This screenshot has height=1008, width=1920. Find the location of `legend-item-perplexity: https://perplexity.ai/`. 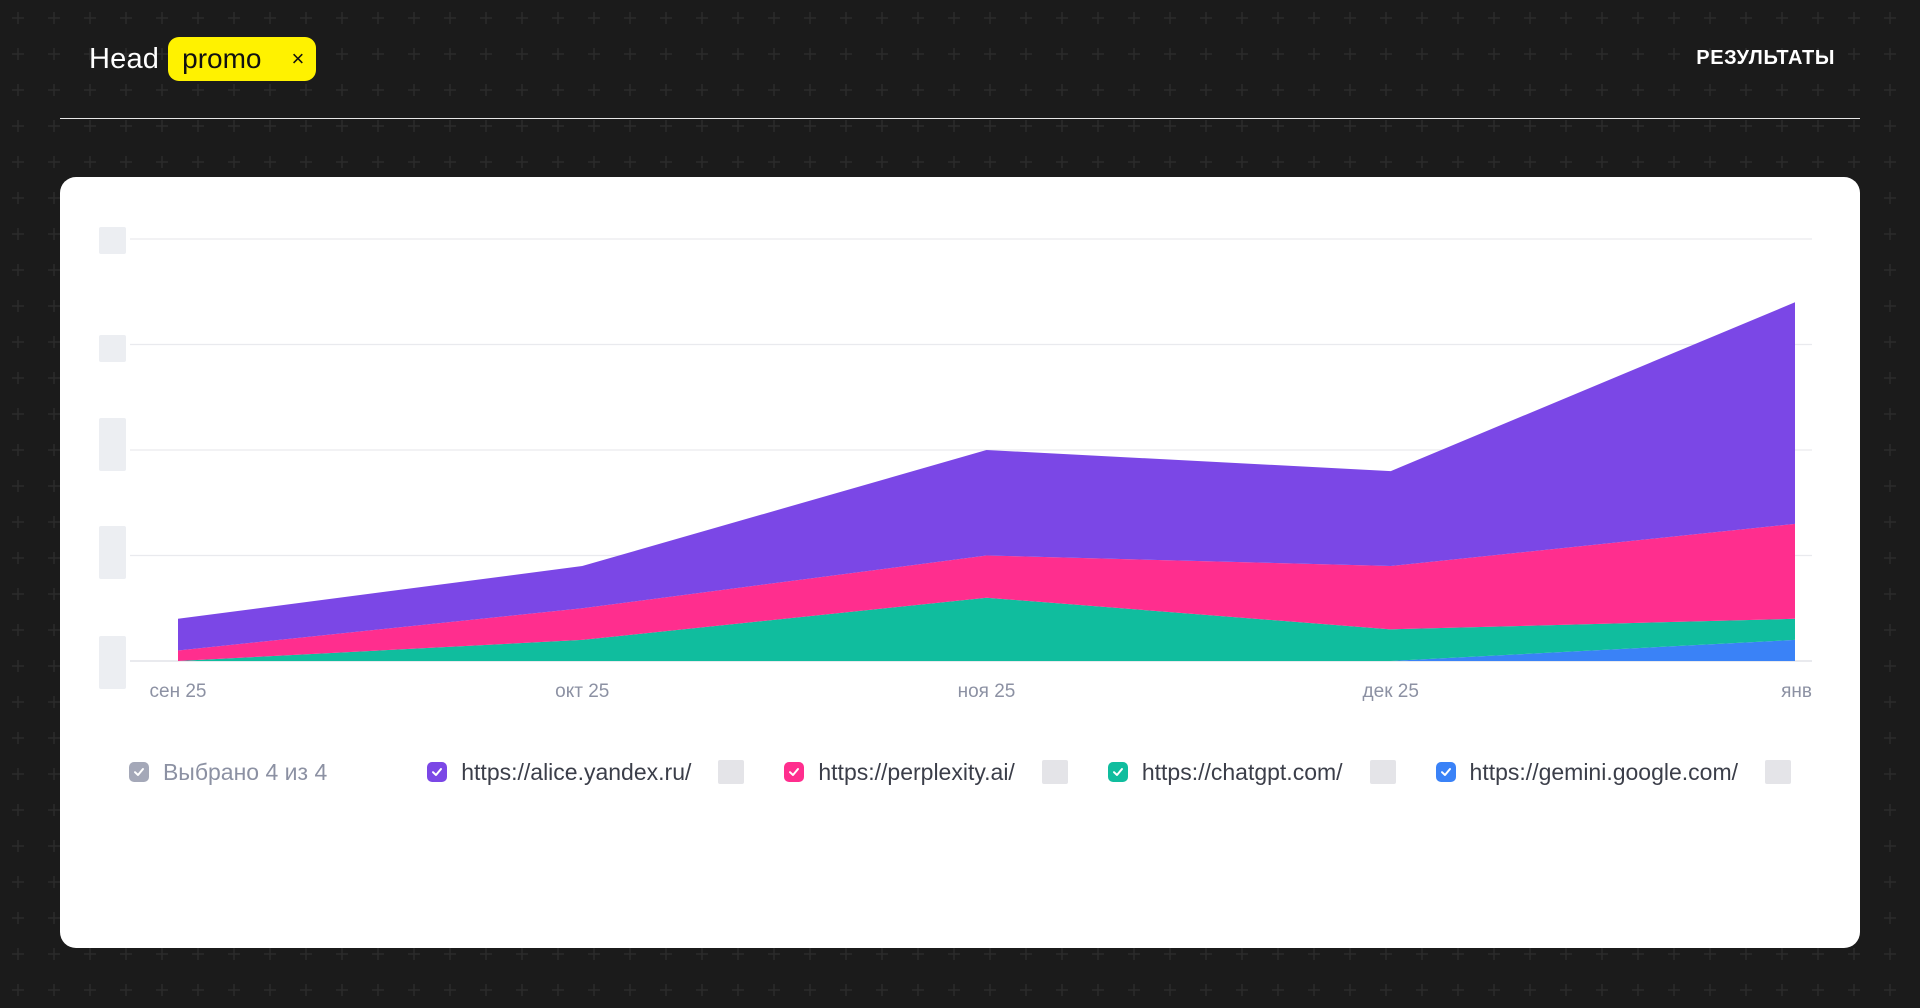

legend-item-perplexity: https://perplexity.ai/ is located at coordinates (926, 772).